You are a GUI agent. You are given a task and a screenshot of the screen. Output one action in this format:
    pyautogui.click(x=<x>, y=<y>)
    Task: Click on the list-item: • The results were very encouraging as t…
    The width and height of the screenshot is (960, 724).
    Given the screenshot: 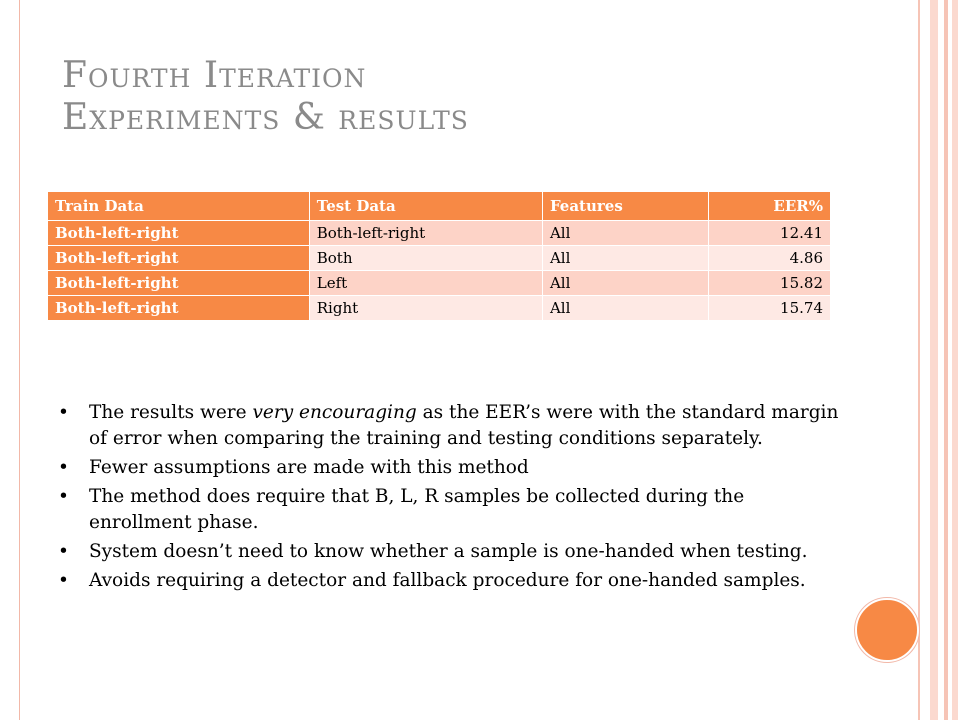 What is the action you would take?
    pyautogui.click(x=453, y=426)
    